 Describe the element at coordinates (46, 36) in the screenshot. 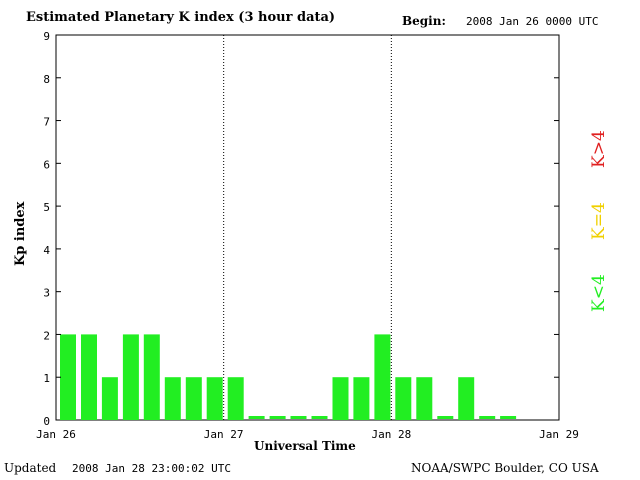

I see `y-tick-label: 9` at that location.